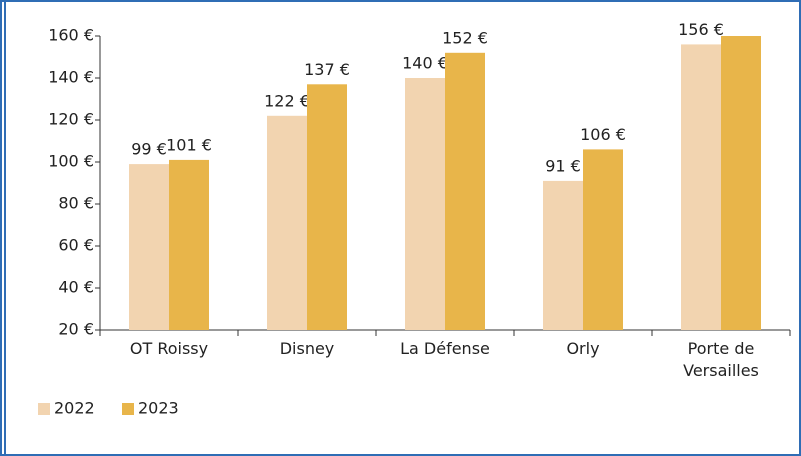 The width and height of the screenshot is (801, 456). I want to click on value-label: 122 €, so click(287, 100).